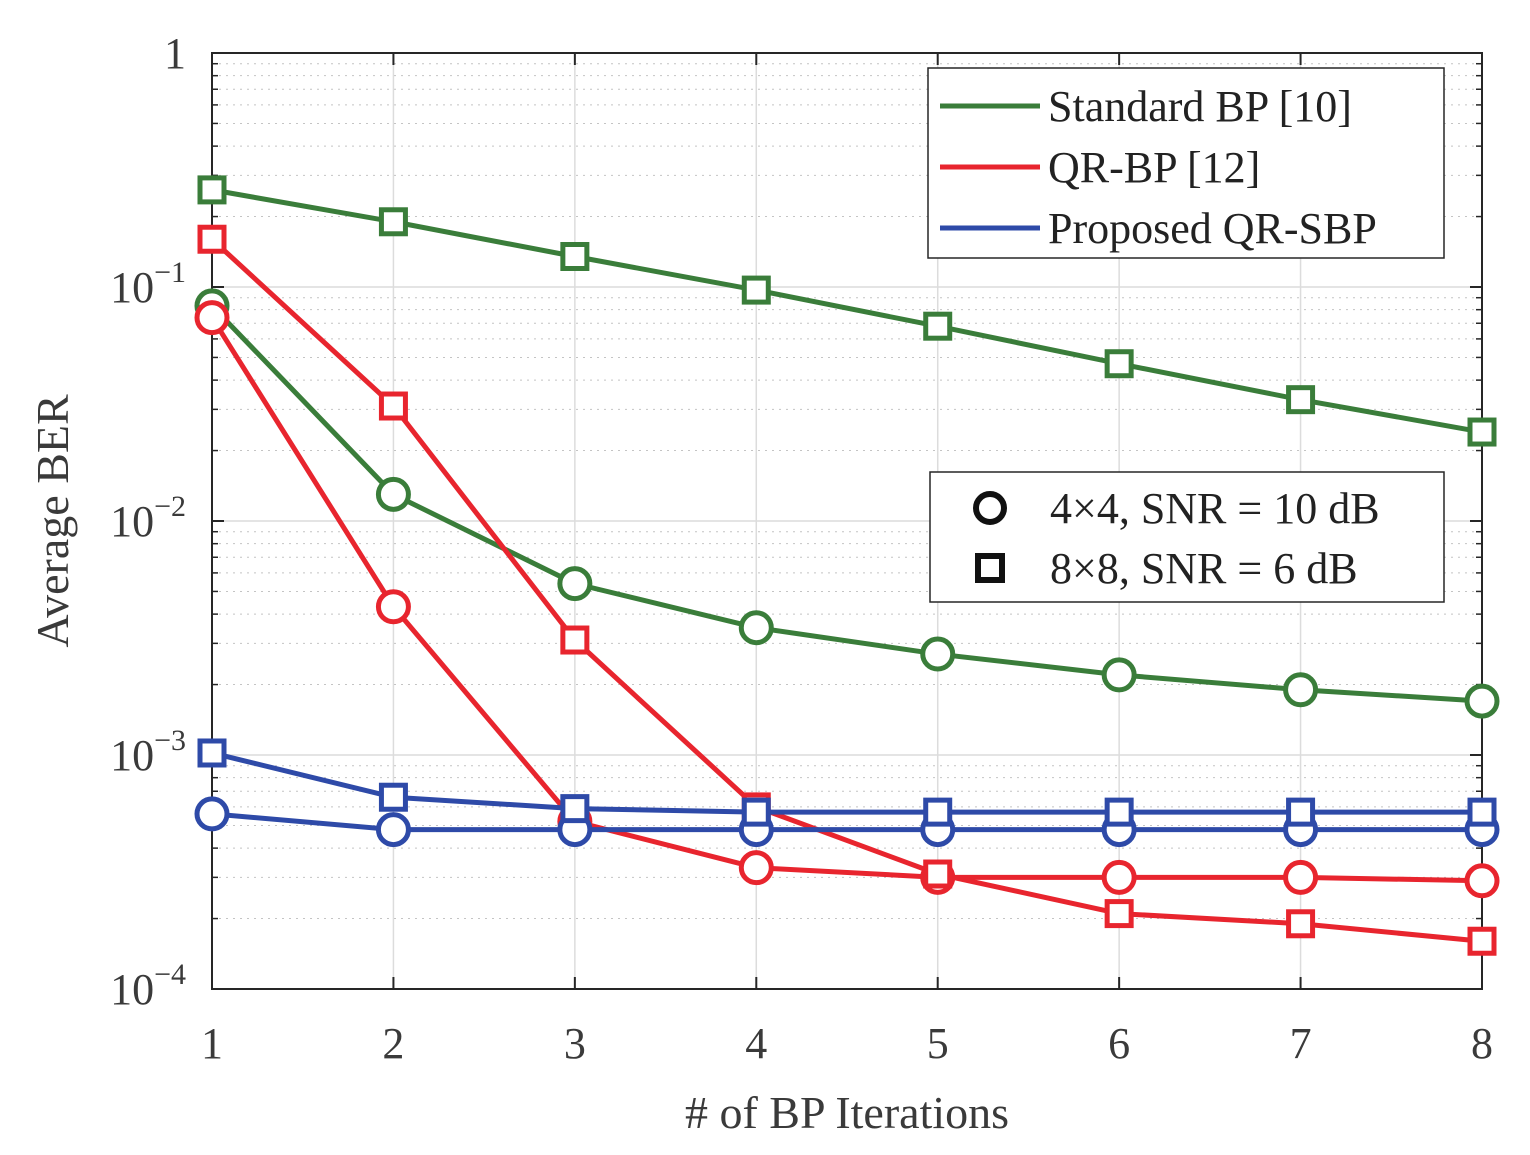  What do you see at coordinates (1301, 1043) in the screenshot?
I see `x-tick-label: 7` at bounding box center [1301, 1043].